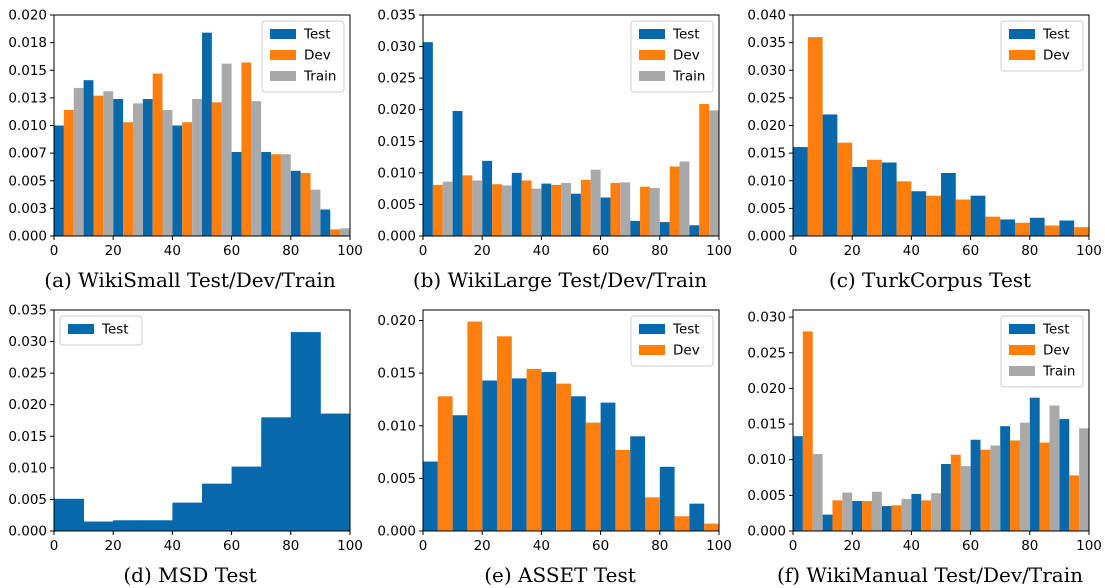  What do you see at coordinates (101, 330) in the screenshot?
I see `legend: Test` at bounding box center [101, 330].